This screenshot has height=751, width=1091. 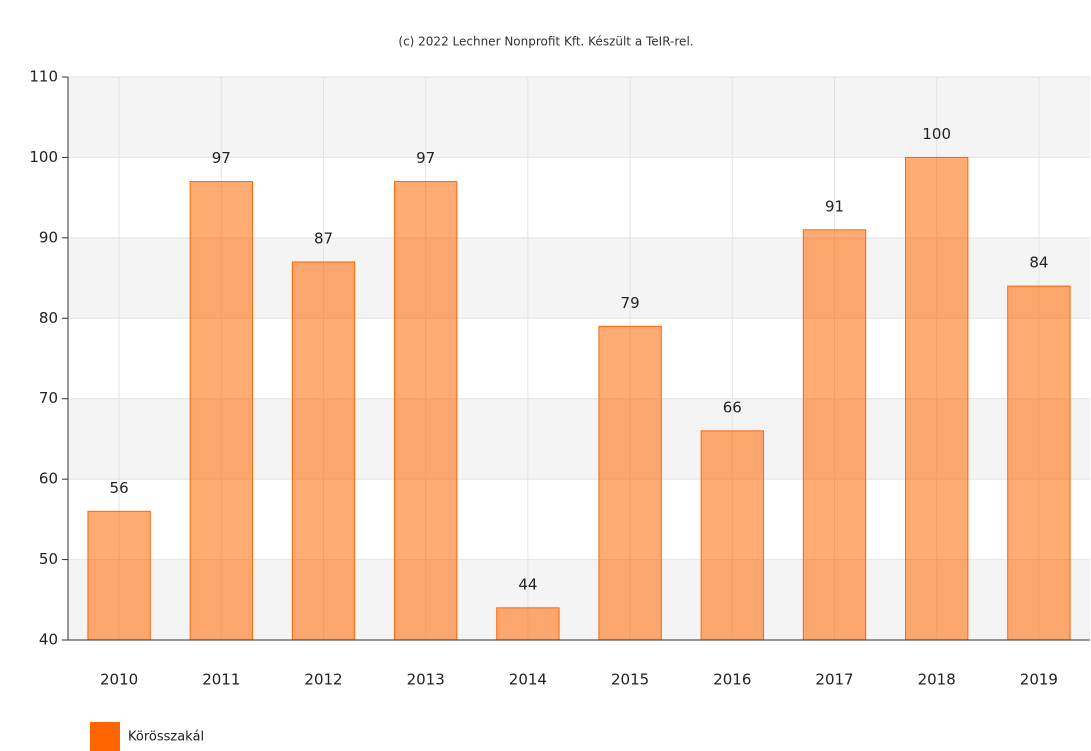 What do you see at coordinates (834, 206) in the screenshot?
I see `data-label: 91` at bounding box center [834, 206].